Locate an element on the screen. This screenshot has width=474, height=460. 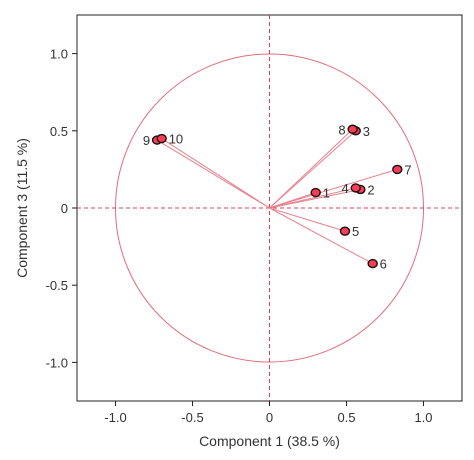
point-label-8: 8 is located at coordinates (341, 129).